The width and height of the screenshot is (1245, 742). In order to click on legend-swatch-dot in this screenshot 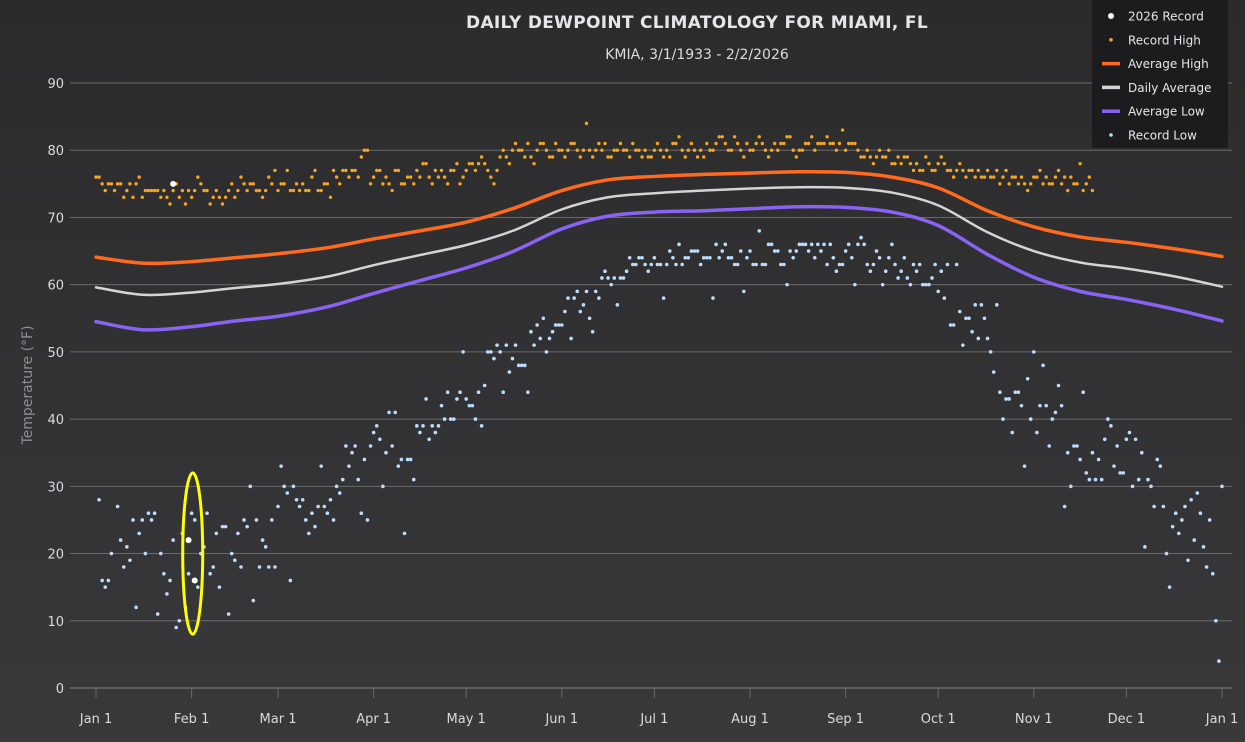, I will do `click(1111, 16)`.